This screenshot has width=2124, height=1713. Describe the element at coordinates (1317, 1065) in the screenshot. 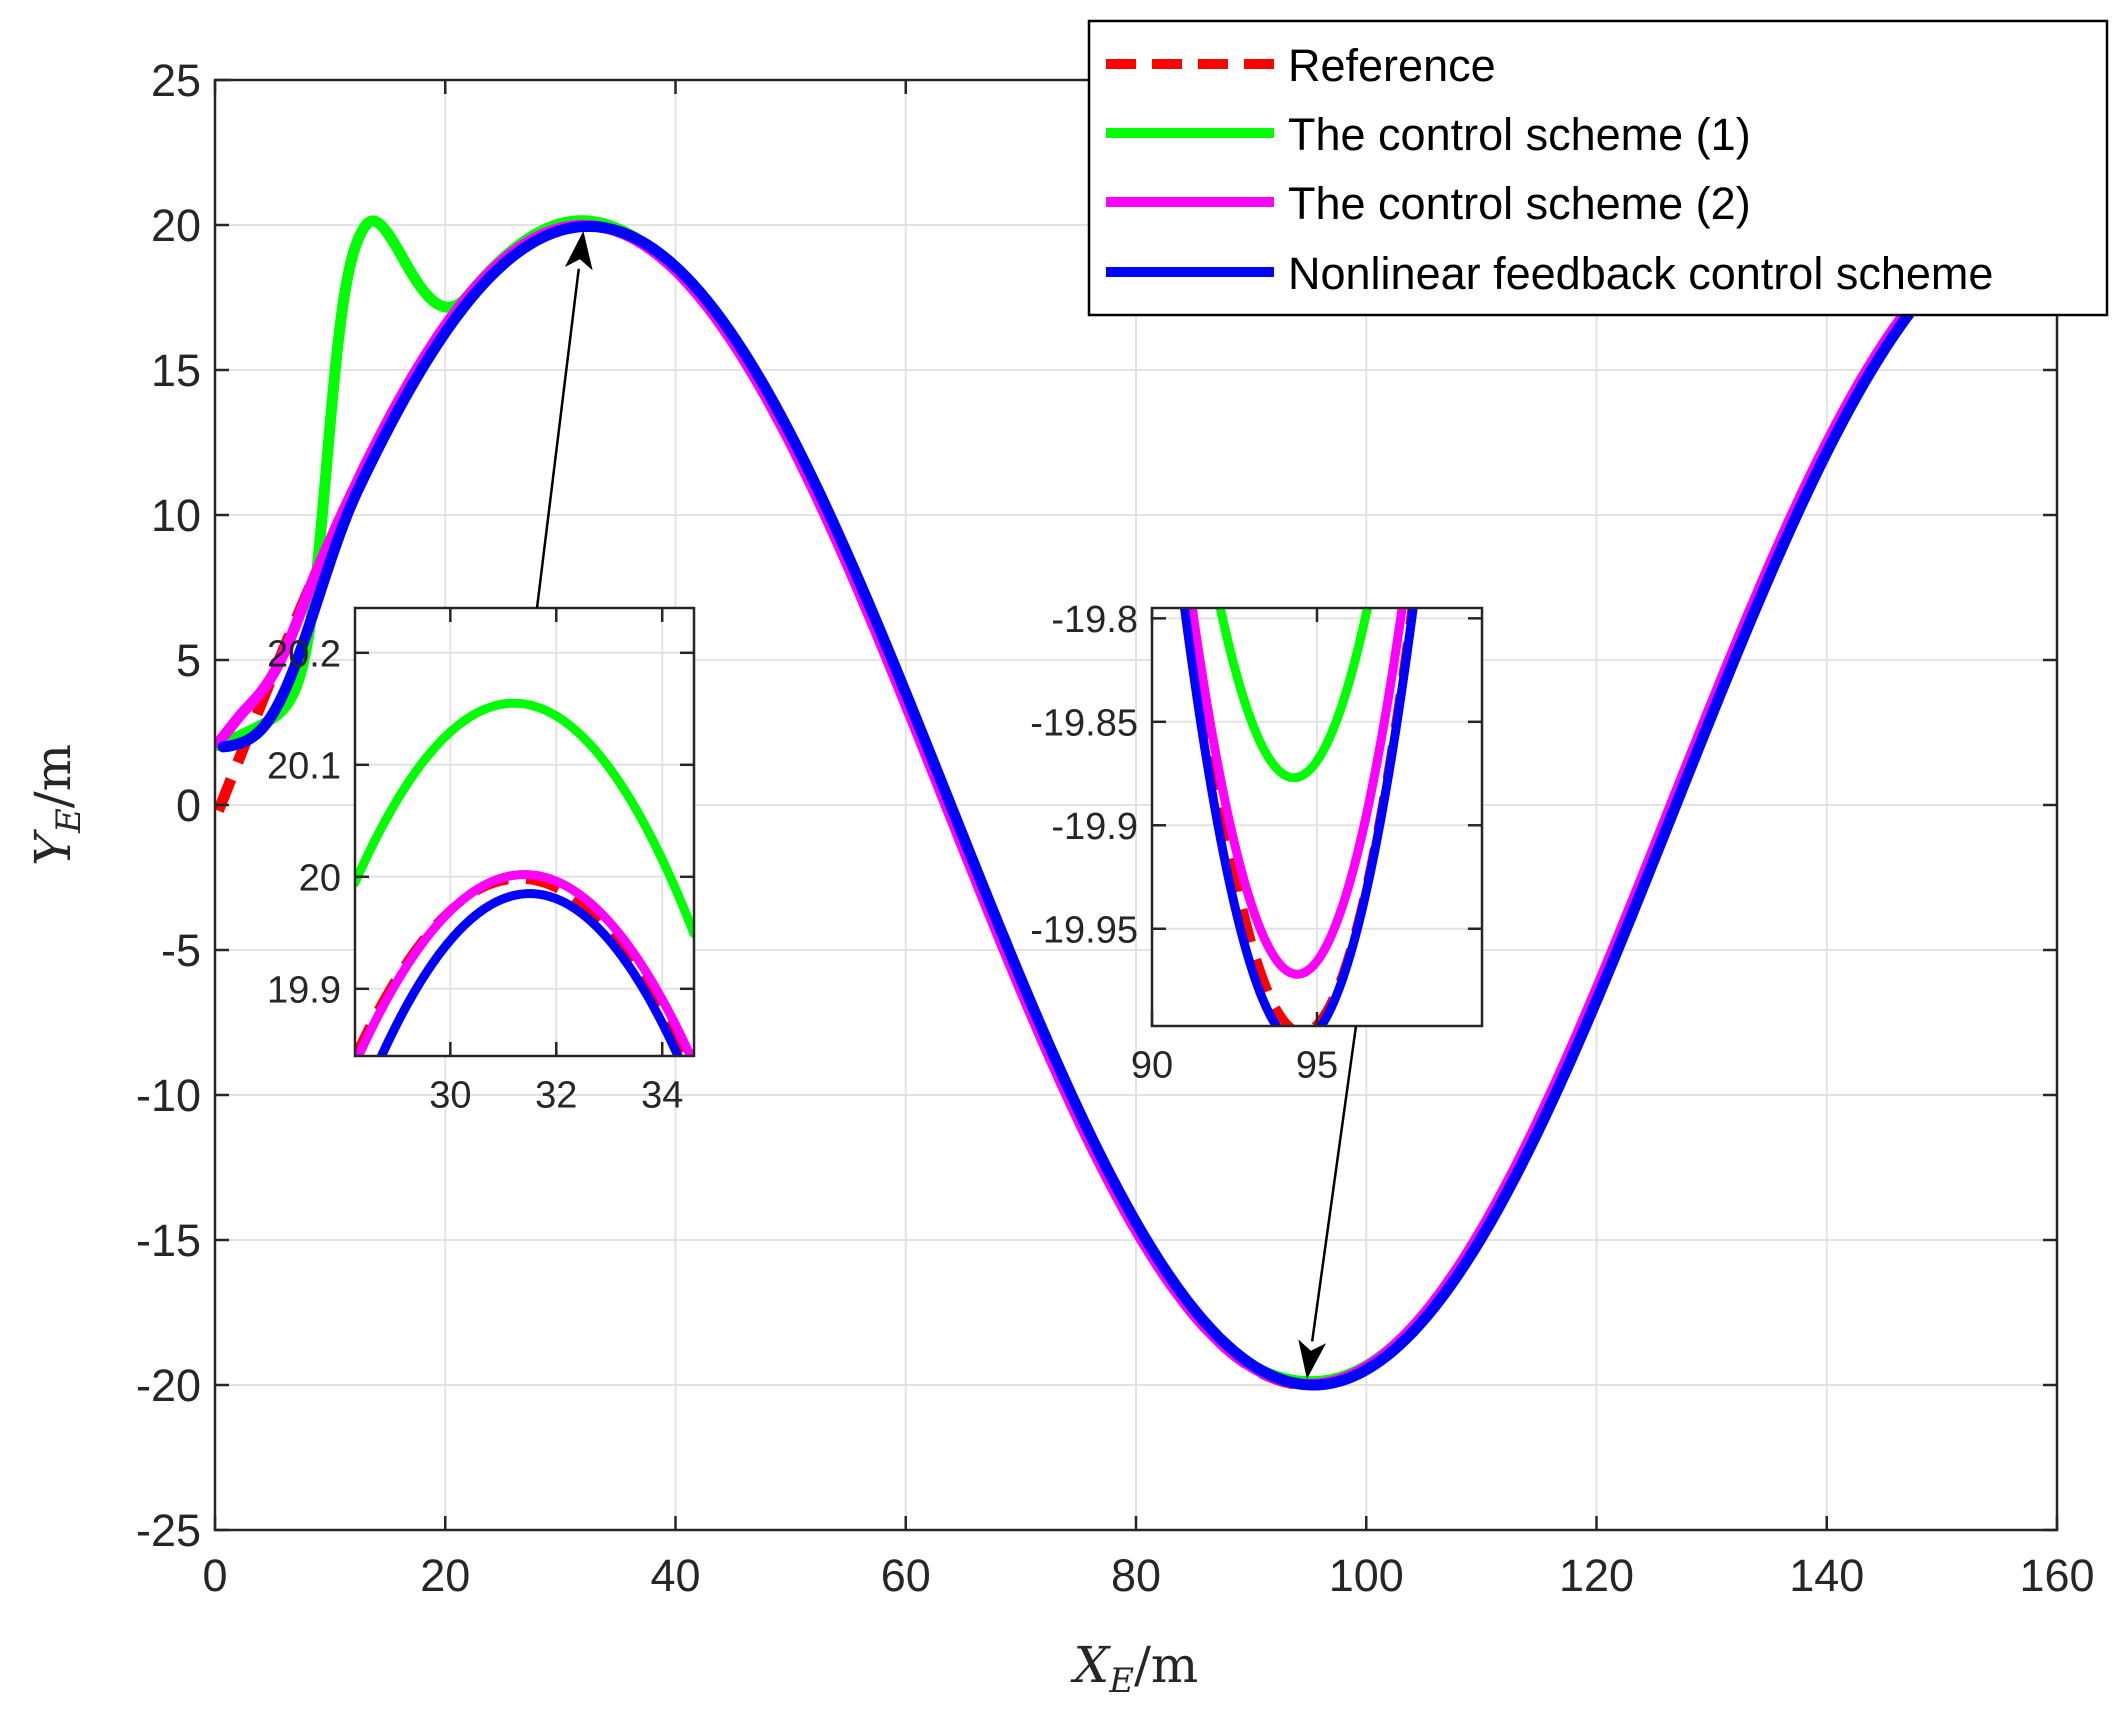

I see `inset2-x-tick-label-95: 95` at that location.